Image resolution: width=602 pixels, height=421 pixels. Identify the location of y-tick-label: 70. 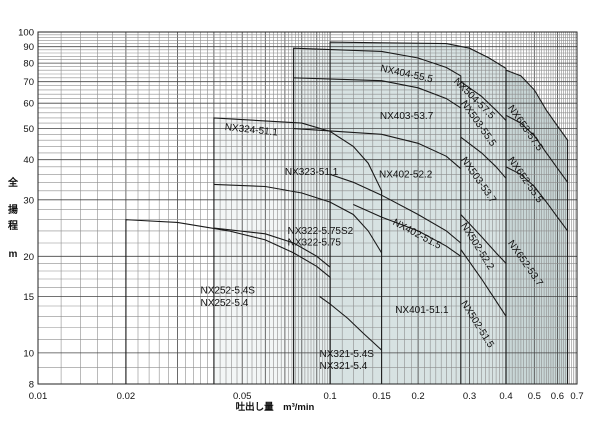
(28, 82).